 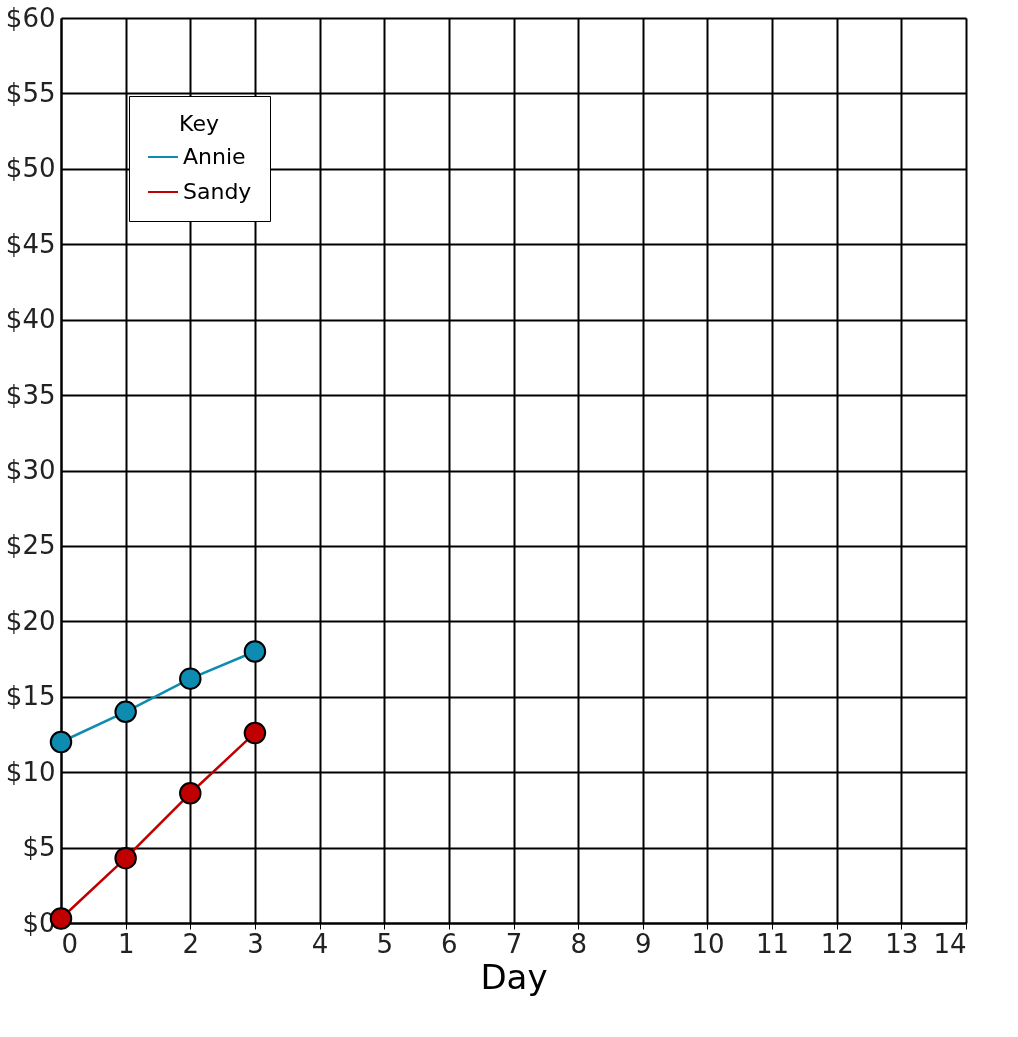 What do you see at coordinates (30, 394) in the screenshot?
I see `y-tick-label: $35` at bounding box center [30, 394].